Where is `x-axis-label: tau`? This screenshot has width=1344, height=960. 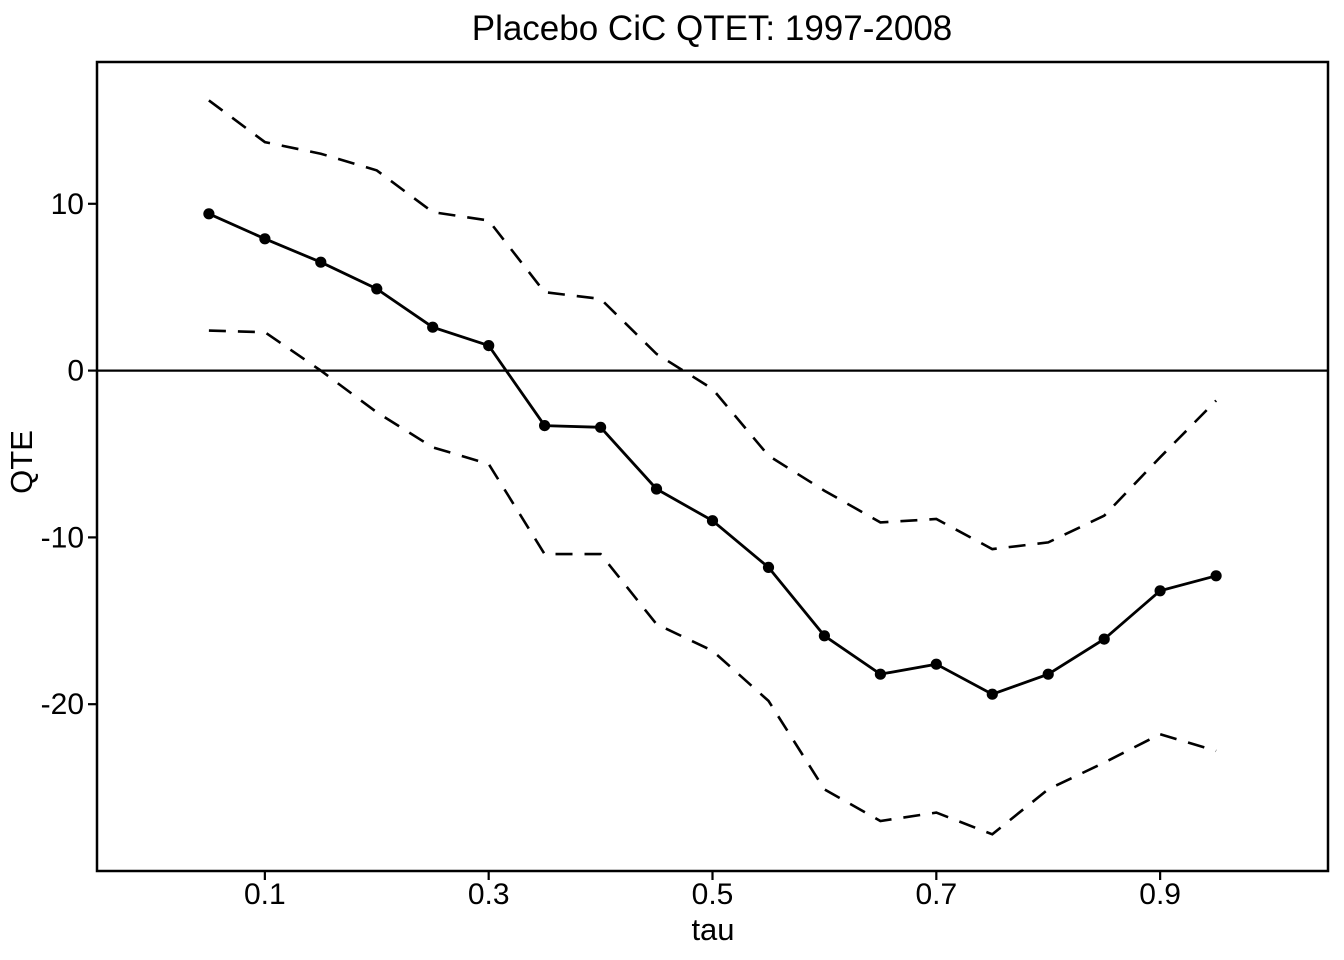 x-axis-label: tau is located at coordinates (712, 929).